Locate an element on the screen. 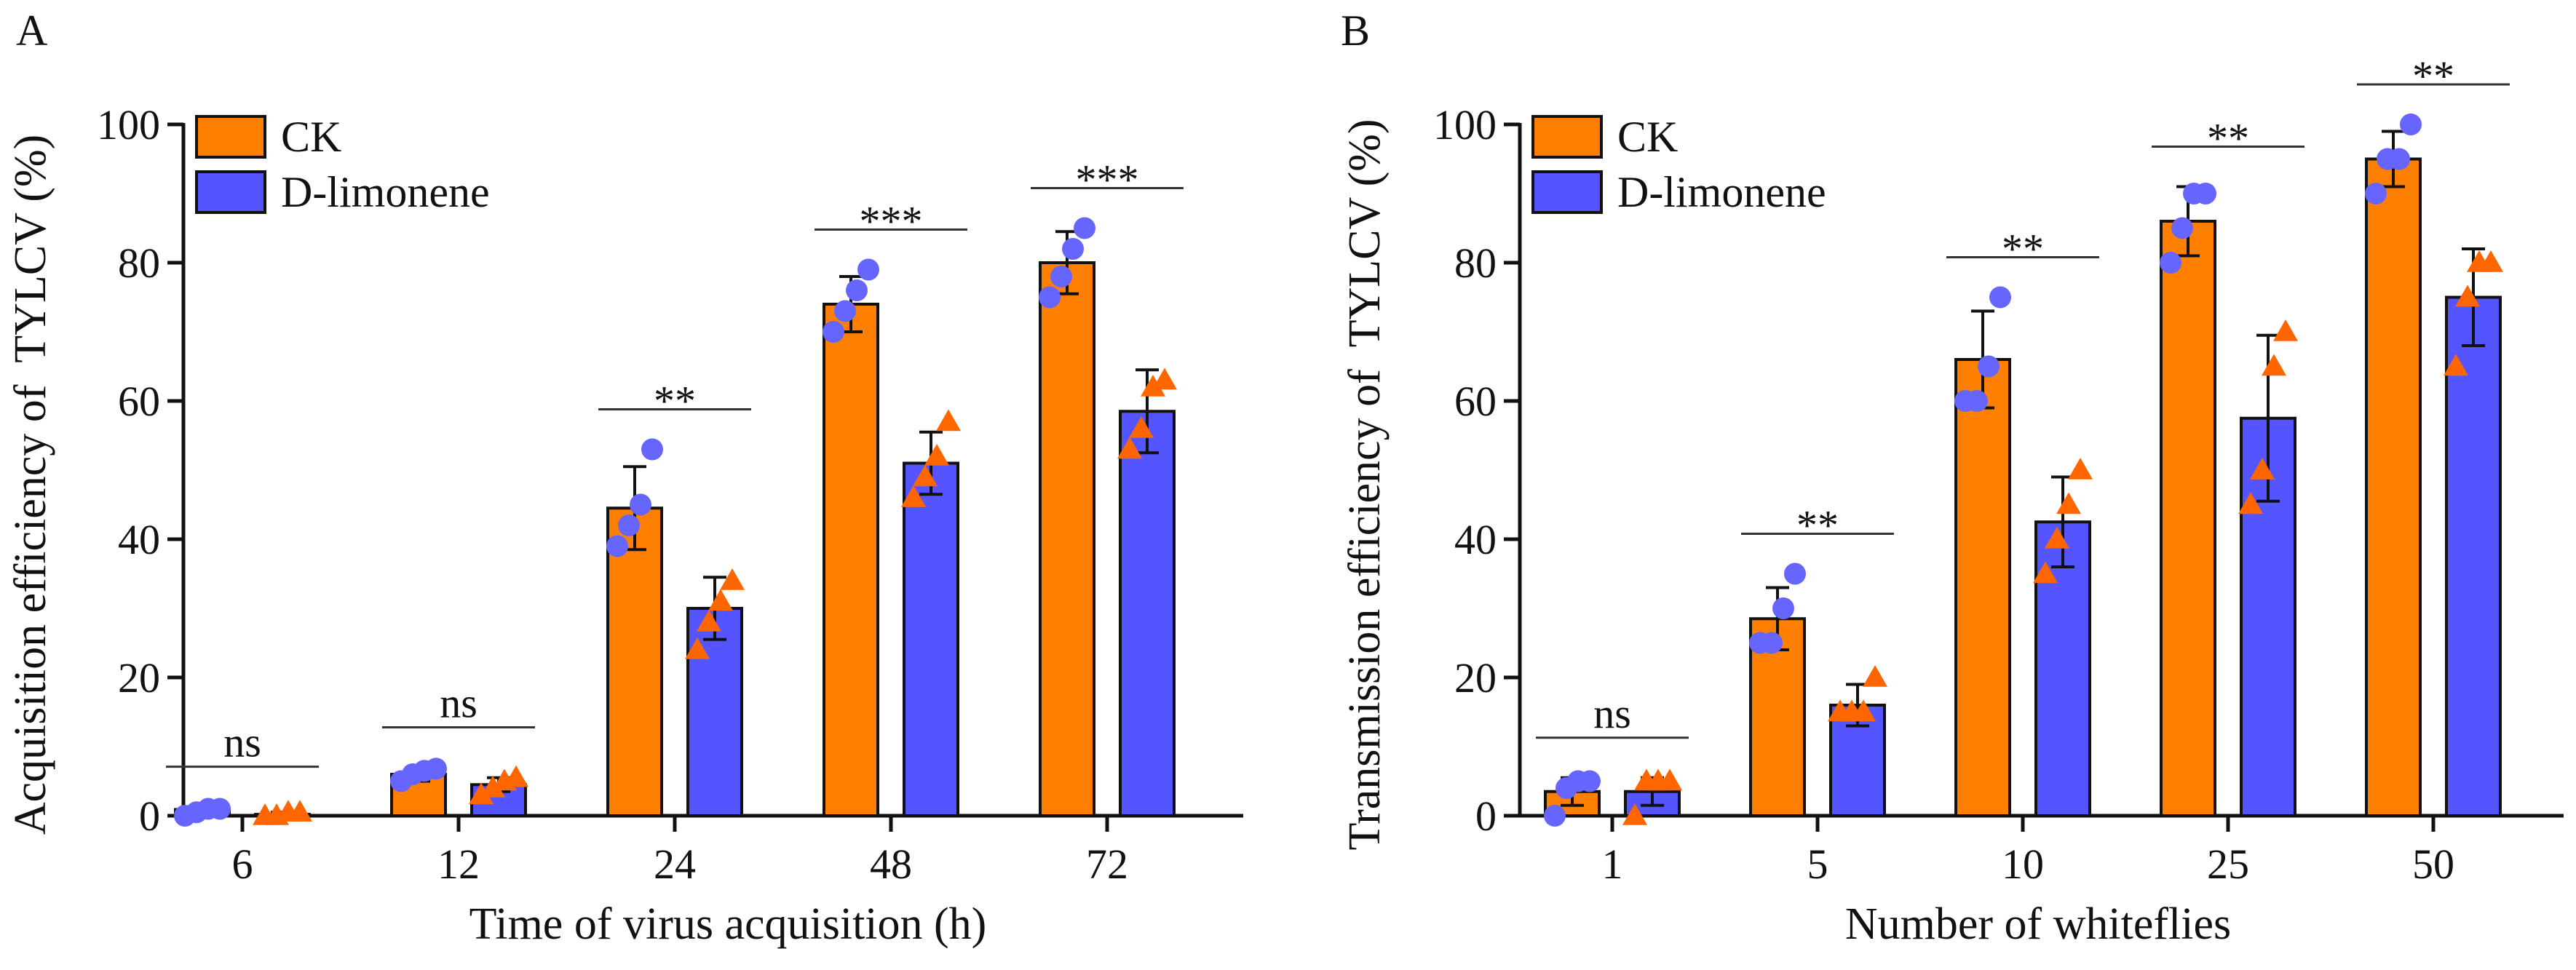 Image resolution: width=2576 pixels, height=970 pixels. x-tick-label: 24 is located at coordinates (675, 864).